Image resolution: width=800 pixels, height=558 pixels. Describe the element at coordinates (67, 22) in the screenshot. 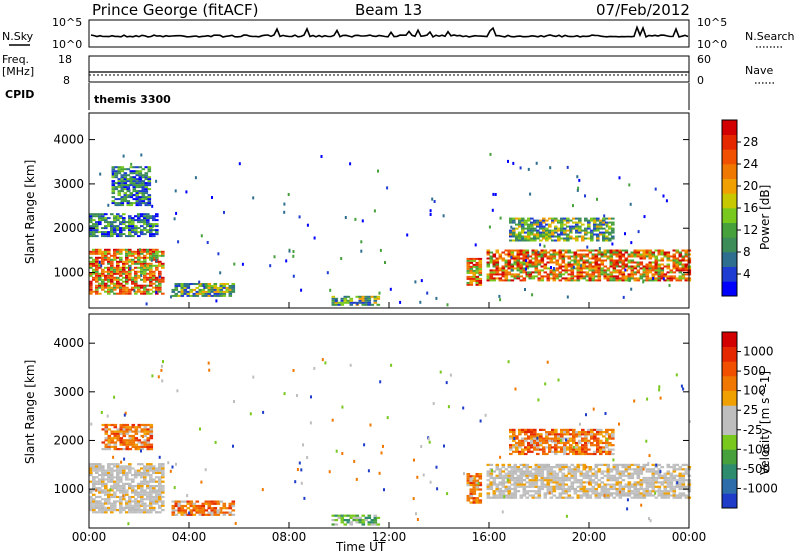

I see `noise-left-tick-high: 10^5` at that location.